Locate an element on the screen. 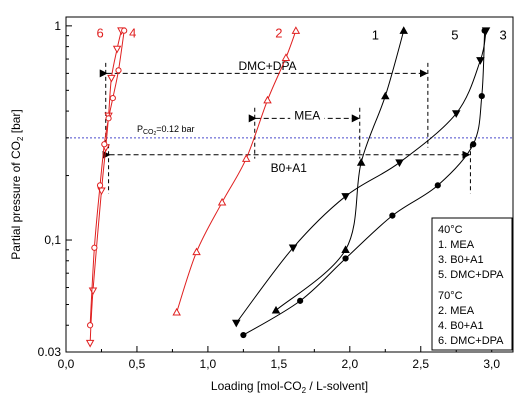  reference-label-p: P is located at coordinates (140, 129).